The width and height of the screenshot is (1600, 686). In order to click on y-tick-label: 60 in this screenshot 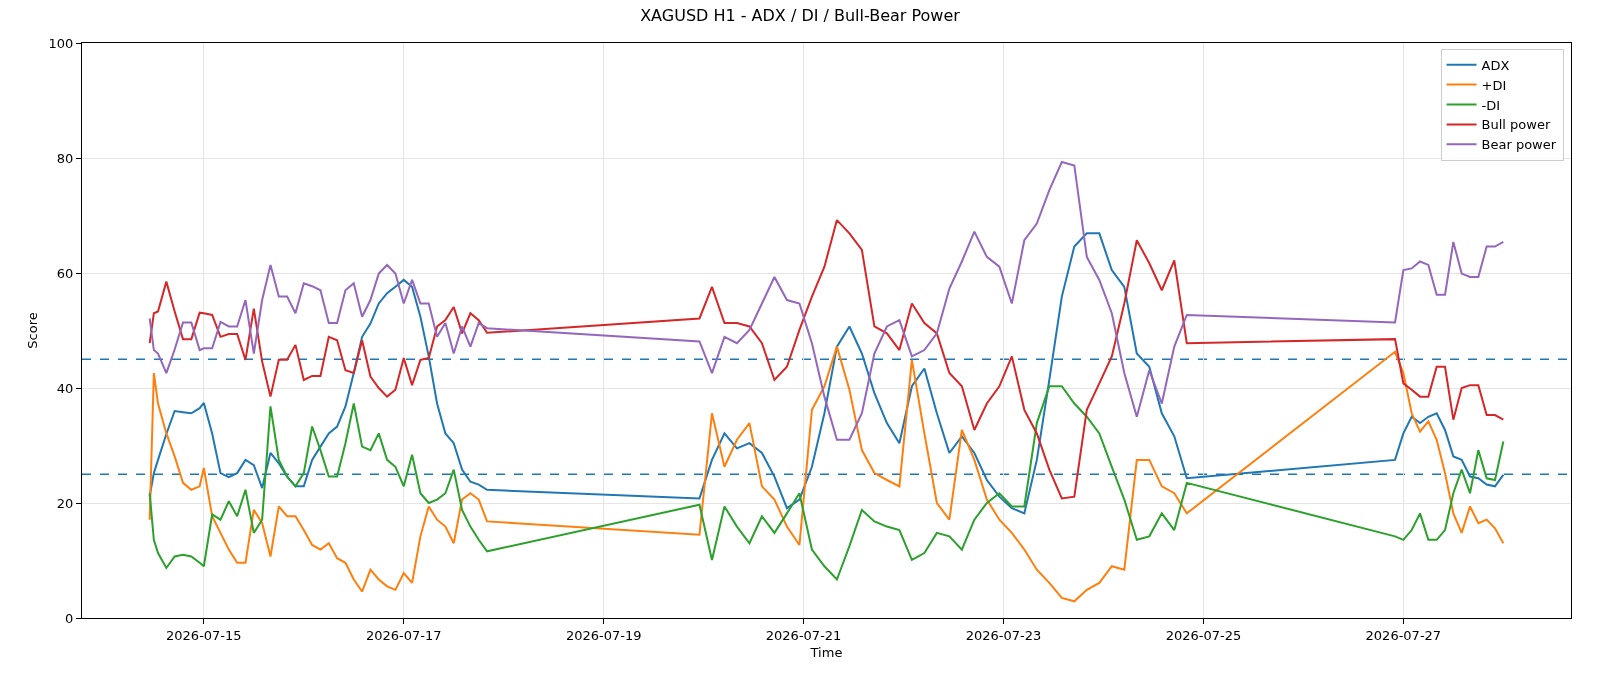, I will do `click(65, 273)`.